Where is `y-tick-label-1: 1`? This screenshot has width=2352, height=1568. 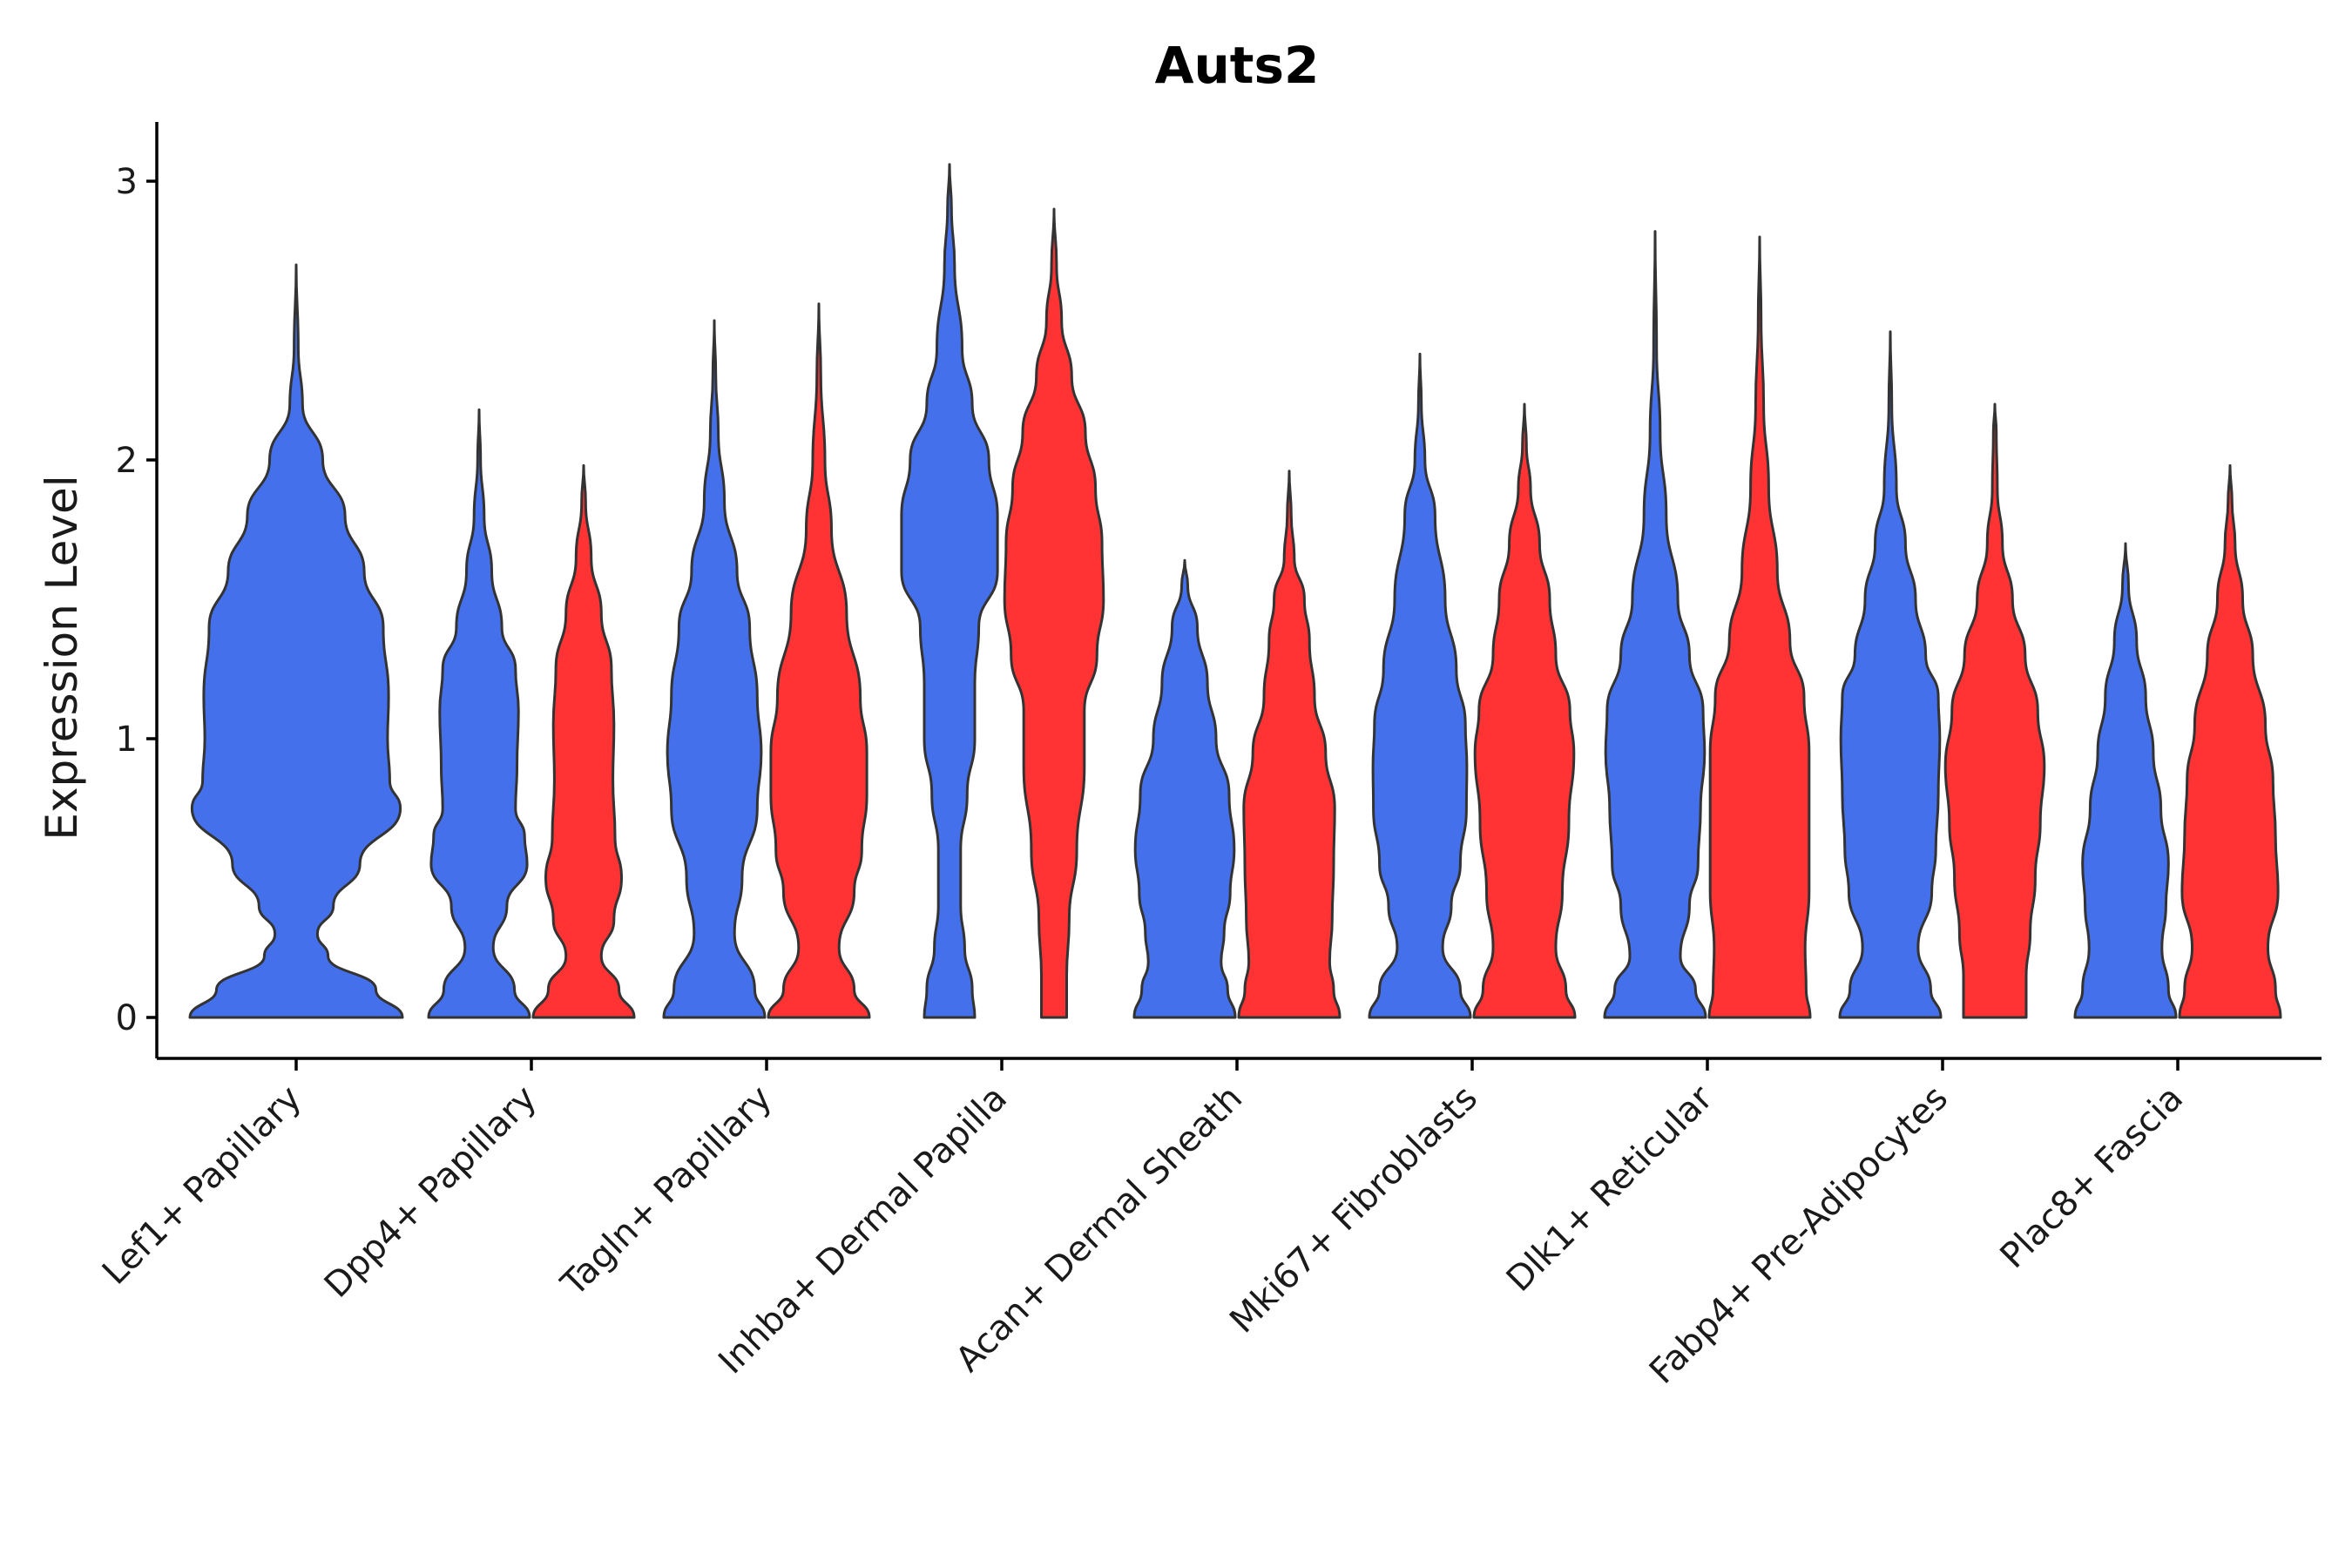
y-tick-label-1: 1 is located at coordinates (127, 740).